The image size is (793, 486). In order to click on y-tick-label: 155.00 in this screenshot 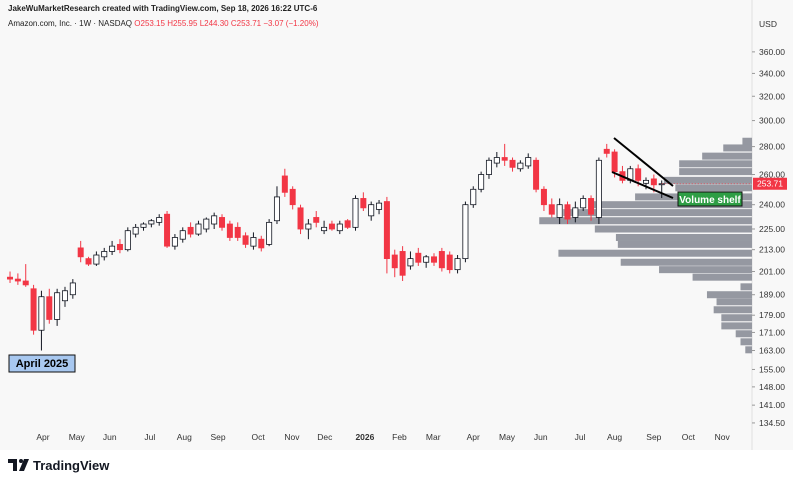, I will do `click(772, 369)`.